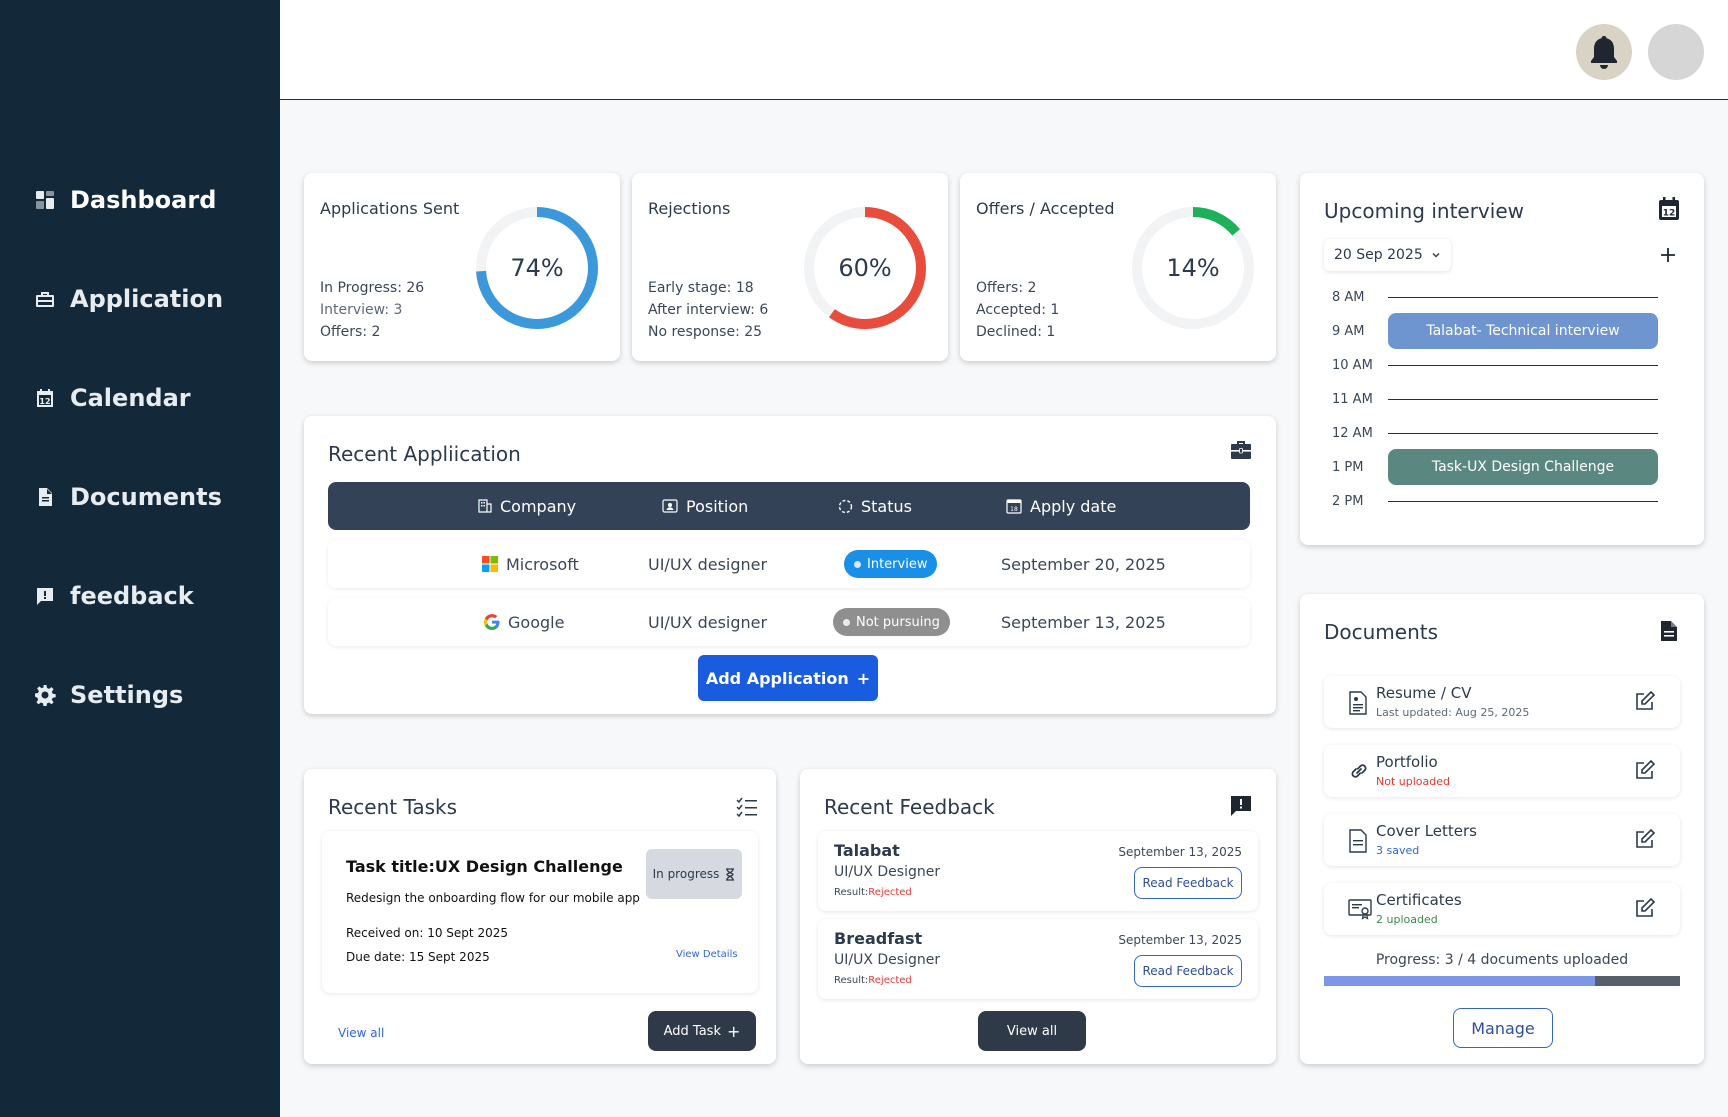 The image size is (1728, 1117). I want to click on timeline-time-label: 8 AM, so click(1348, 297).